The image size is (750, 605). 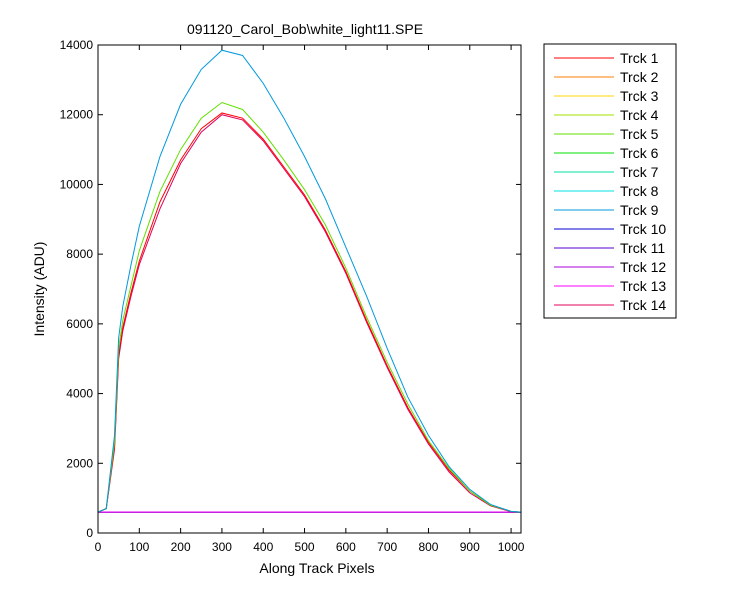 I want to click on y-tick-label: 14000, so click(x=77, y=45).